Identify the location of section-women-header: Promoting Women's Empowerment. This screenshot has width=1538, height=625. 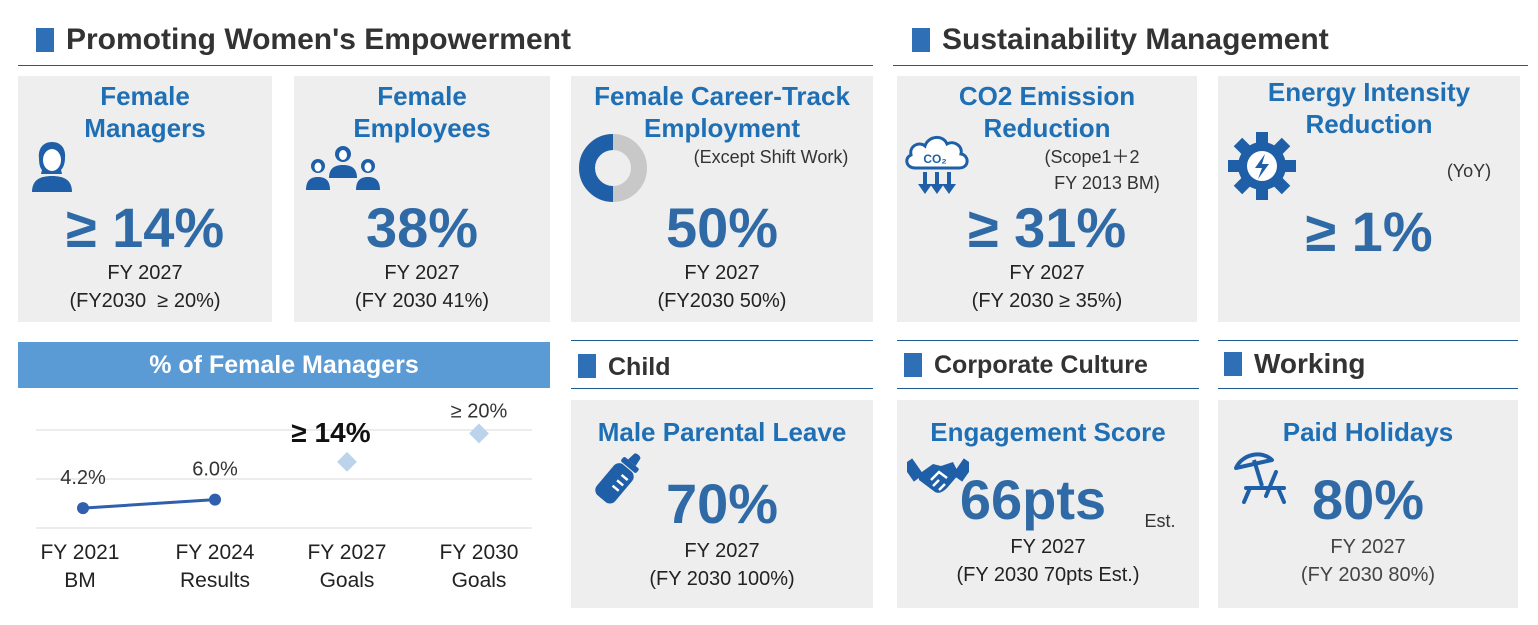
(303, 39).